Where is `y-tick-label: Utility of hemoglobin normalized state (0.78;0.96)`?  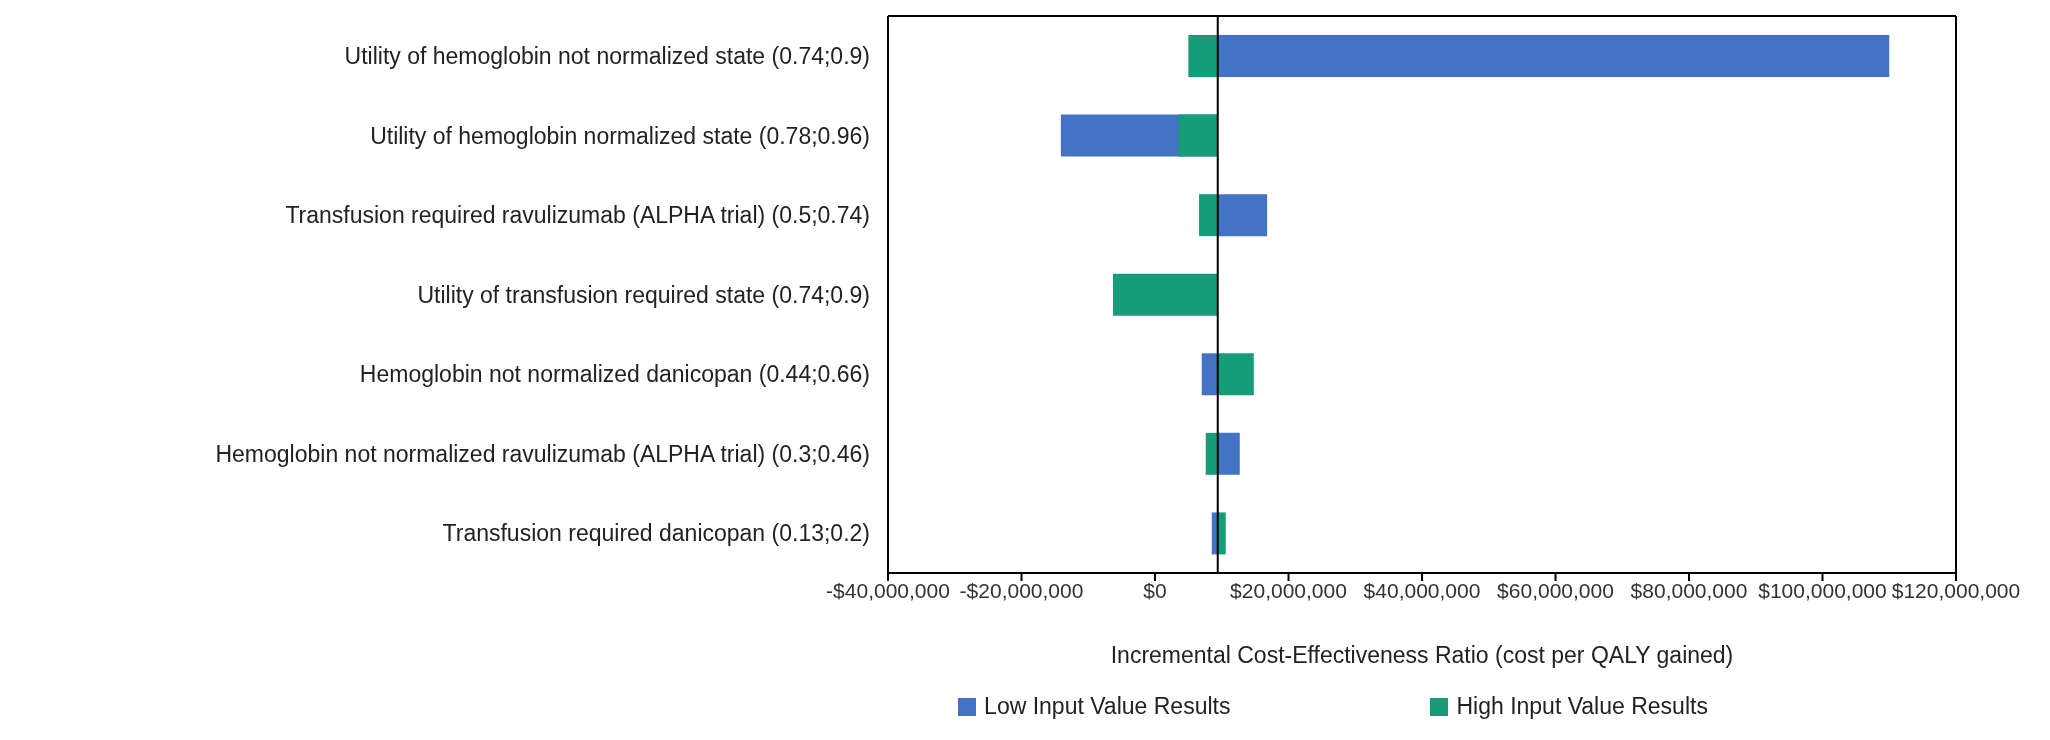 y-tick-label: Utility of hemoglobin normalized state (0.78;0.96) is located at coordinates (620, 135).